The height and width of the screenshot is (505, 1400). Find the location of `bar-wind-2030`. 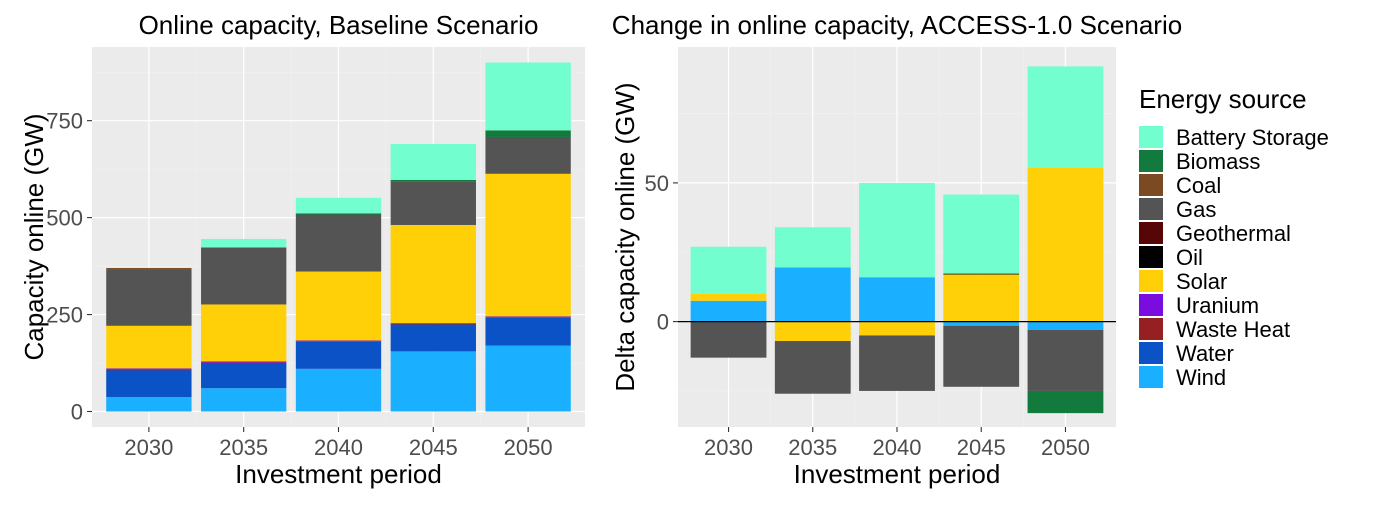

bar-wind-2030 is located at coordinates (728, 311).